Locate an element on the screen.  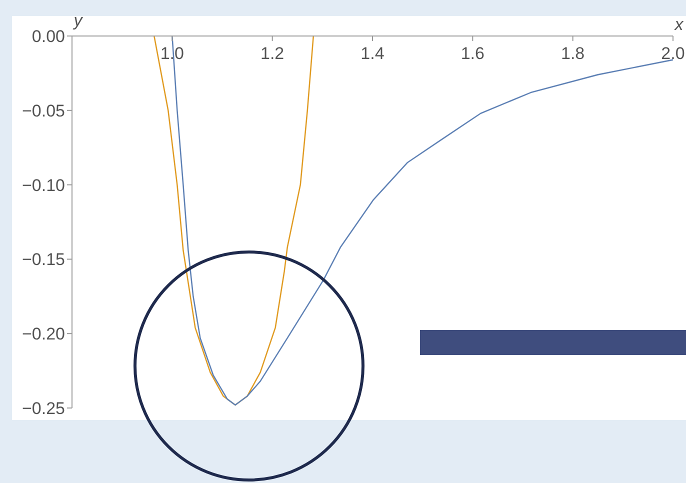
y-tick-label: −0.25 is located at coordinates (43, 408).